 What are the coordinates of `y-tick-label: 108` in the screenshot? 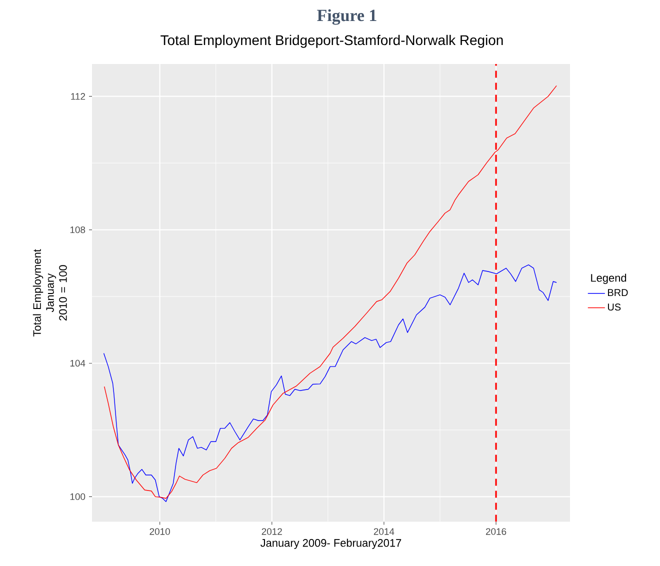 It's located at (78, 230).